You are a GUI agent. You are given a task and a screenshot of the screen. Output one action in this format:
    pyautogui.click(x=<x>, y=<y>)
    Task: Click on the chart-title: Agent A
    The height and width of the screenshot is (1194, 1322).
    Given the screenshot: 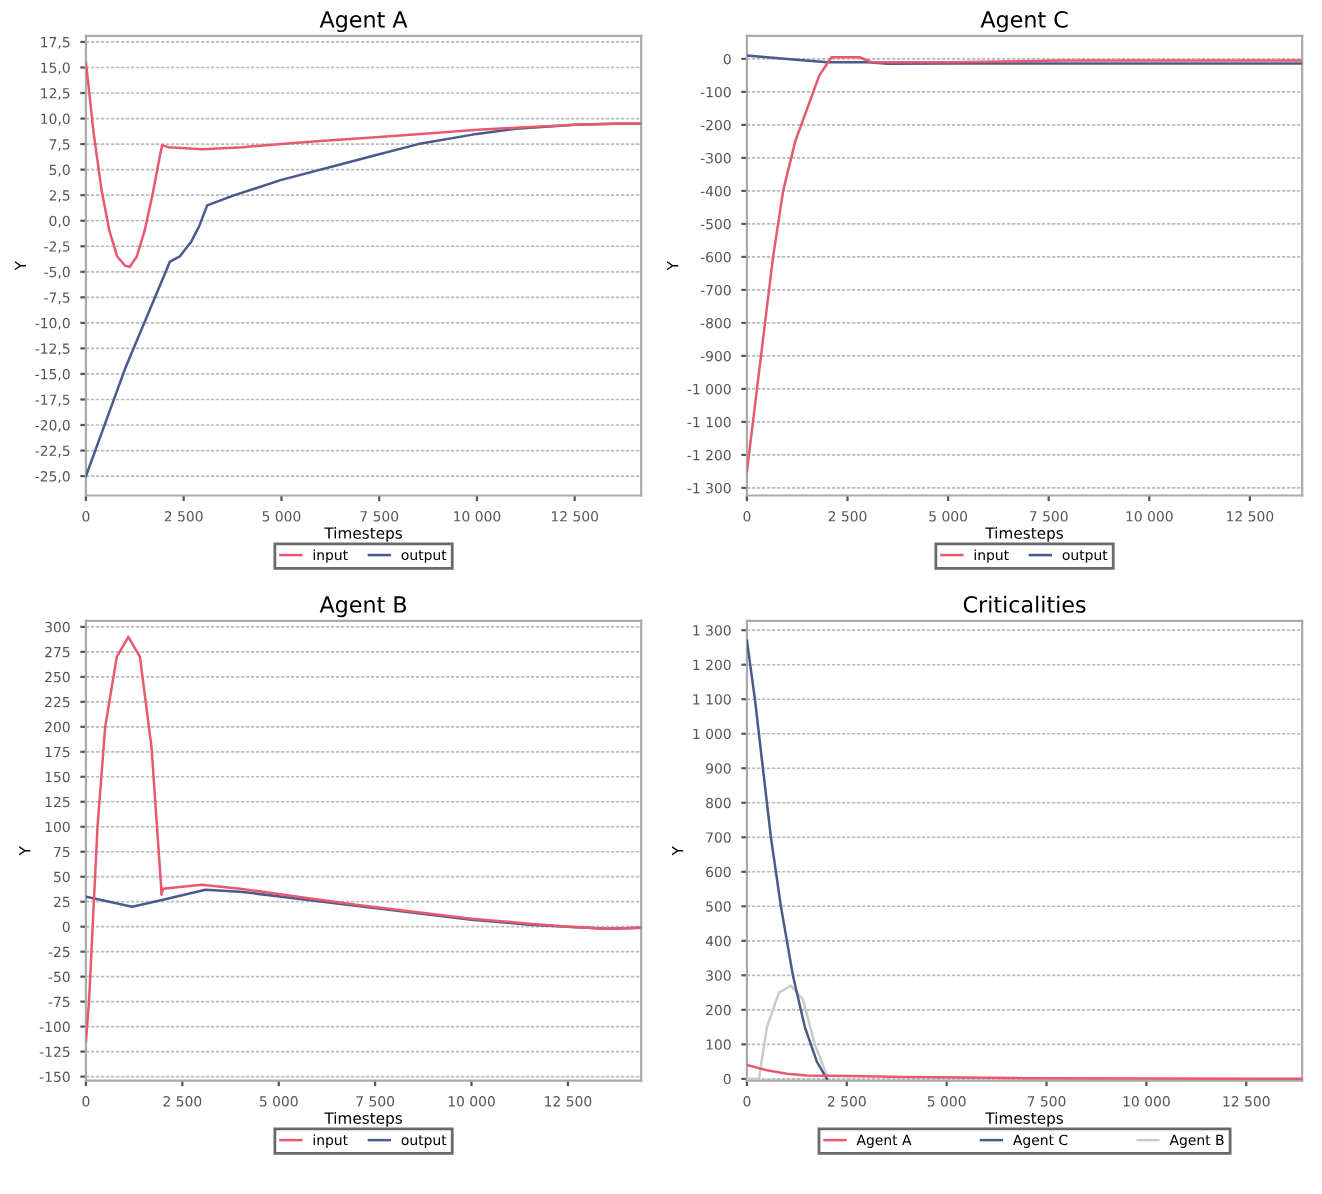 What is the action you would take?
    pyautogui.click(x=363, y=22)
    